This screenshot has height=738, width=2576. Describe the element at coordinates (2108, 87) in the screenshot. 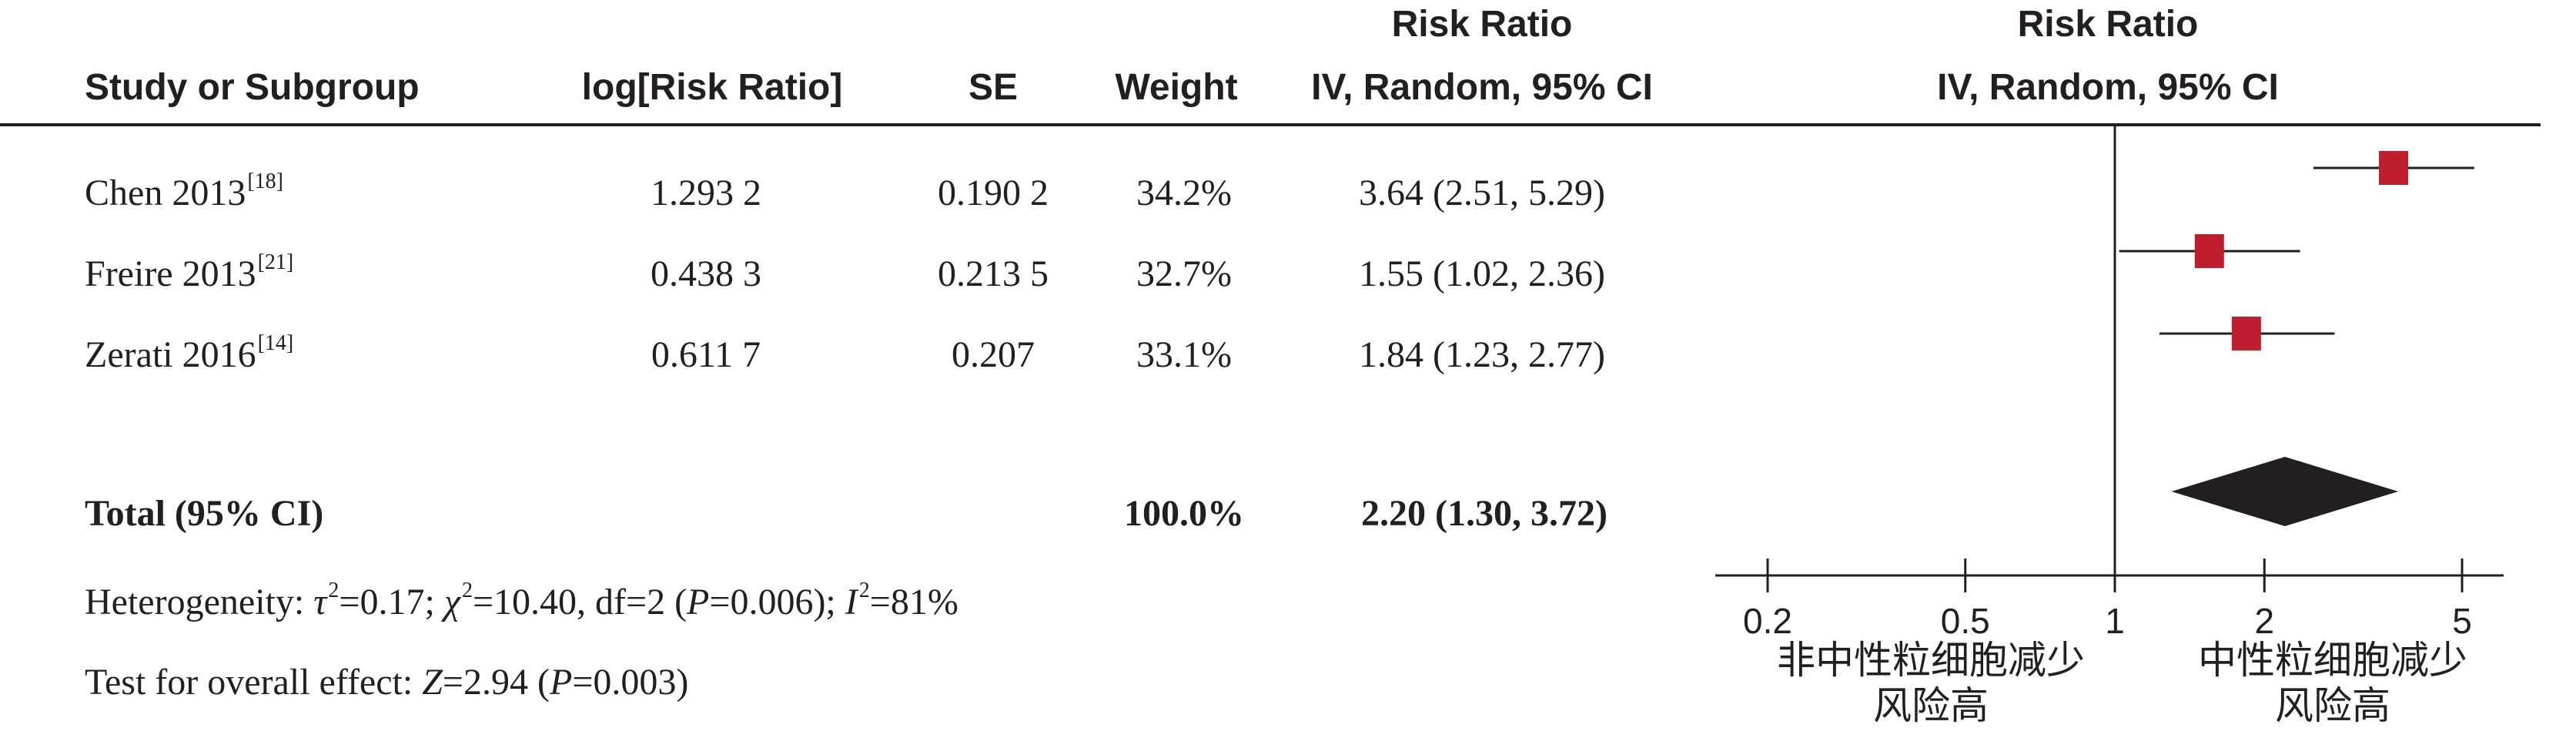

I see `plot-header-method: IV, Random, 95% CI` at that location.